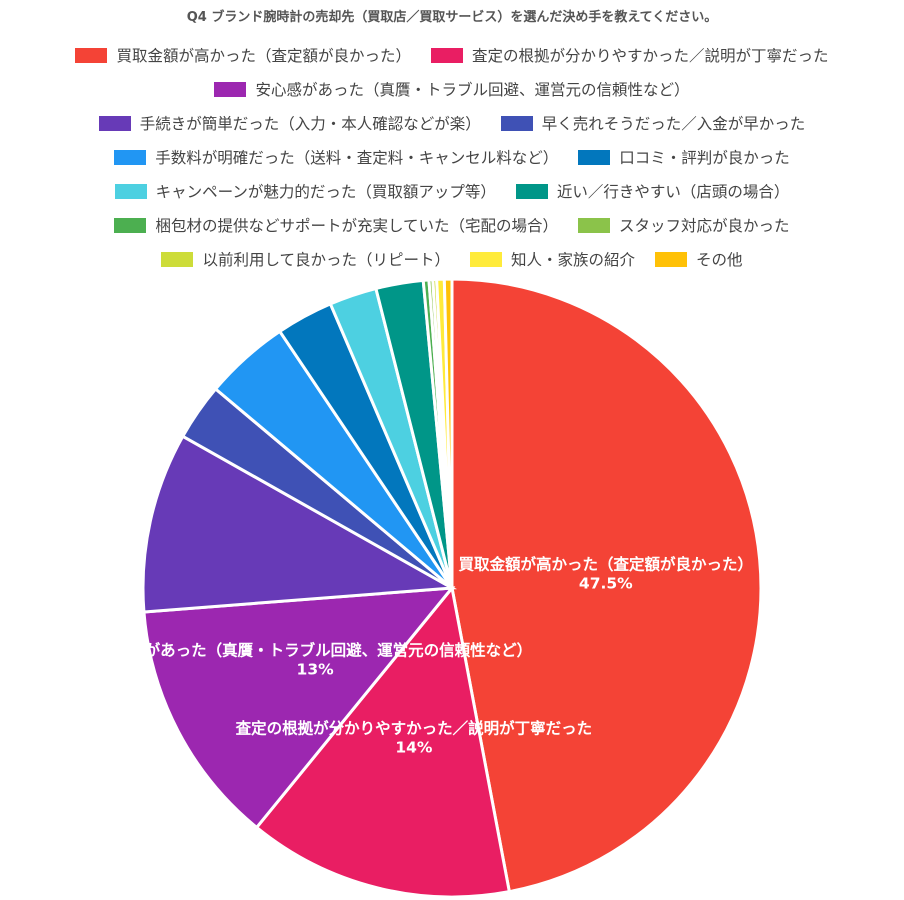 Image resolution: width=904 pixels, height=900 pixels. I want to click on legend-item: 査定の根拠が分かりやすかった／説明が丁寧だった, so click(630, 55).